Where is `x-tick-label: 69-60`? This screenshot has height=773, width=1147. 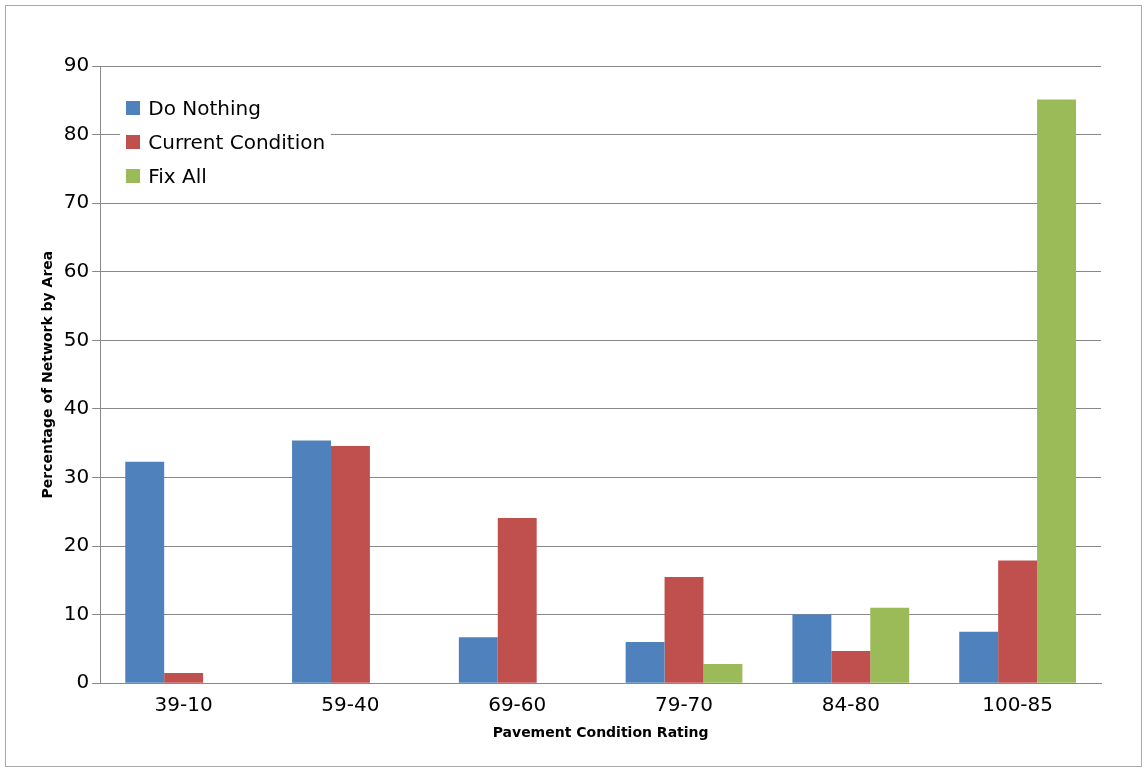 x-tick-label: 69-60 is located at coordinates (517, 704).